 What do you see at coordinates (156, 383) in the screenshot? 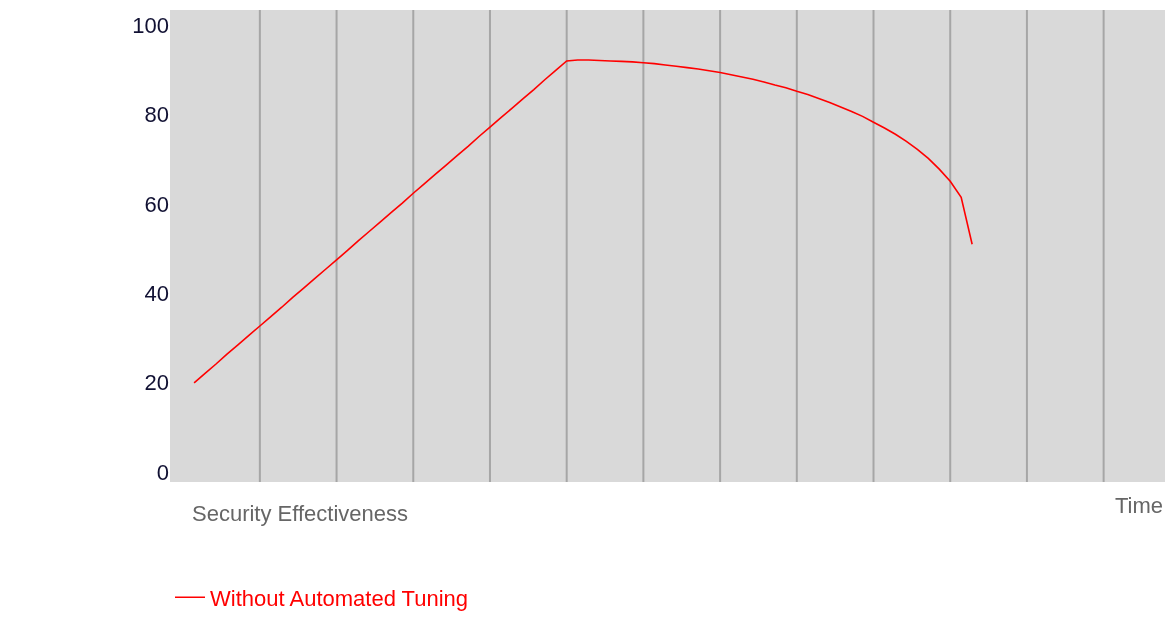
I see `y-tick-label: 20` at bounding box center [156, 383].